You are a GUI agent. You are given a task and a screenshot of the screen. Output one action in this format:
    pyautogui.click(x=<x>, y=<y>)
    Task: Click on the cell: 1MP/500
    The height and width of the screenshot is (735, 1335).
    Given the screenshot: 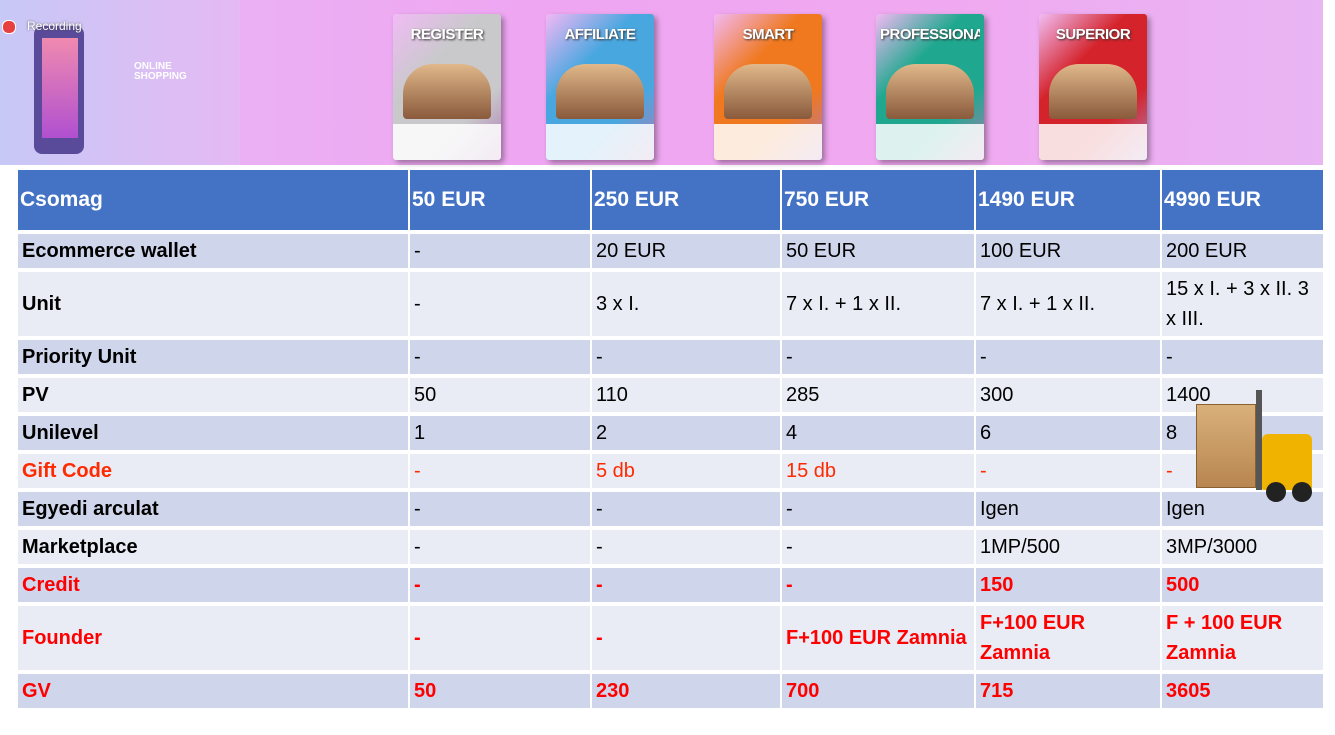 What is the action you would take?
    pyautogui.click(x=1067, y=547)
    